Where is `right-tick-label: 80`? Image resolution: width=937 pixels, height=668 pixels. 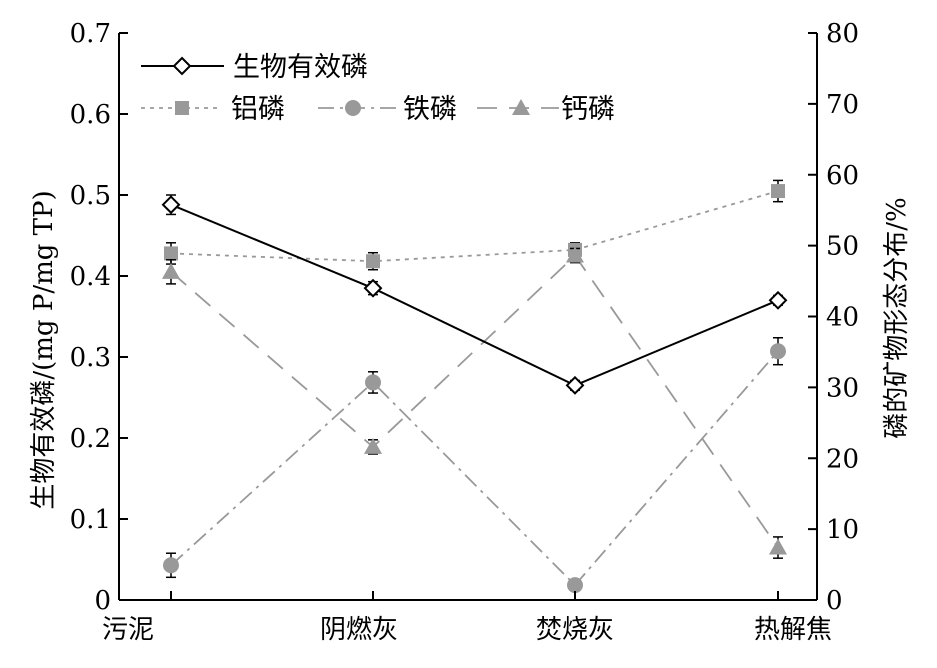 right-tick-label: 80 is located at coordinates (842, 34).